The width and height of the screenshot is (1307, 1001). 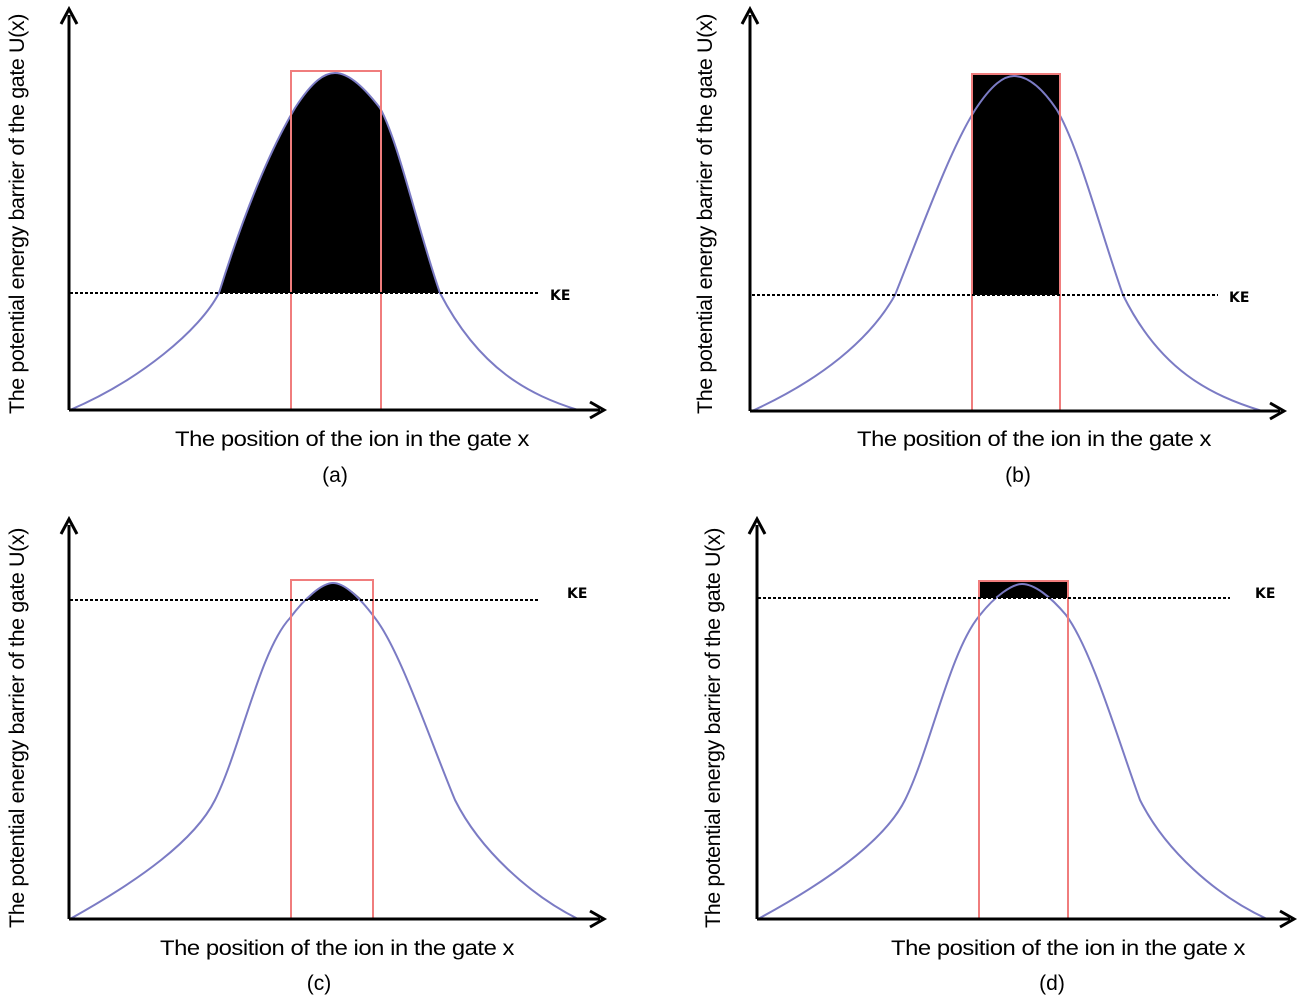 I want to click on ke-label-b: KE, so click(x=1239, y=298).